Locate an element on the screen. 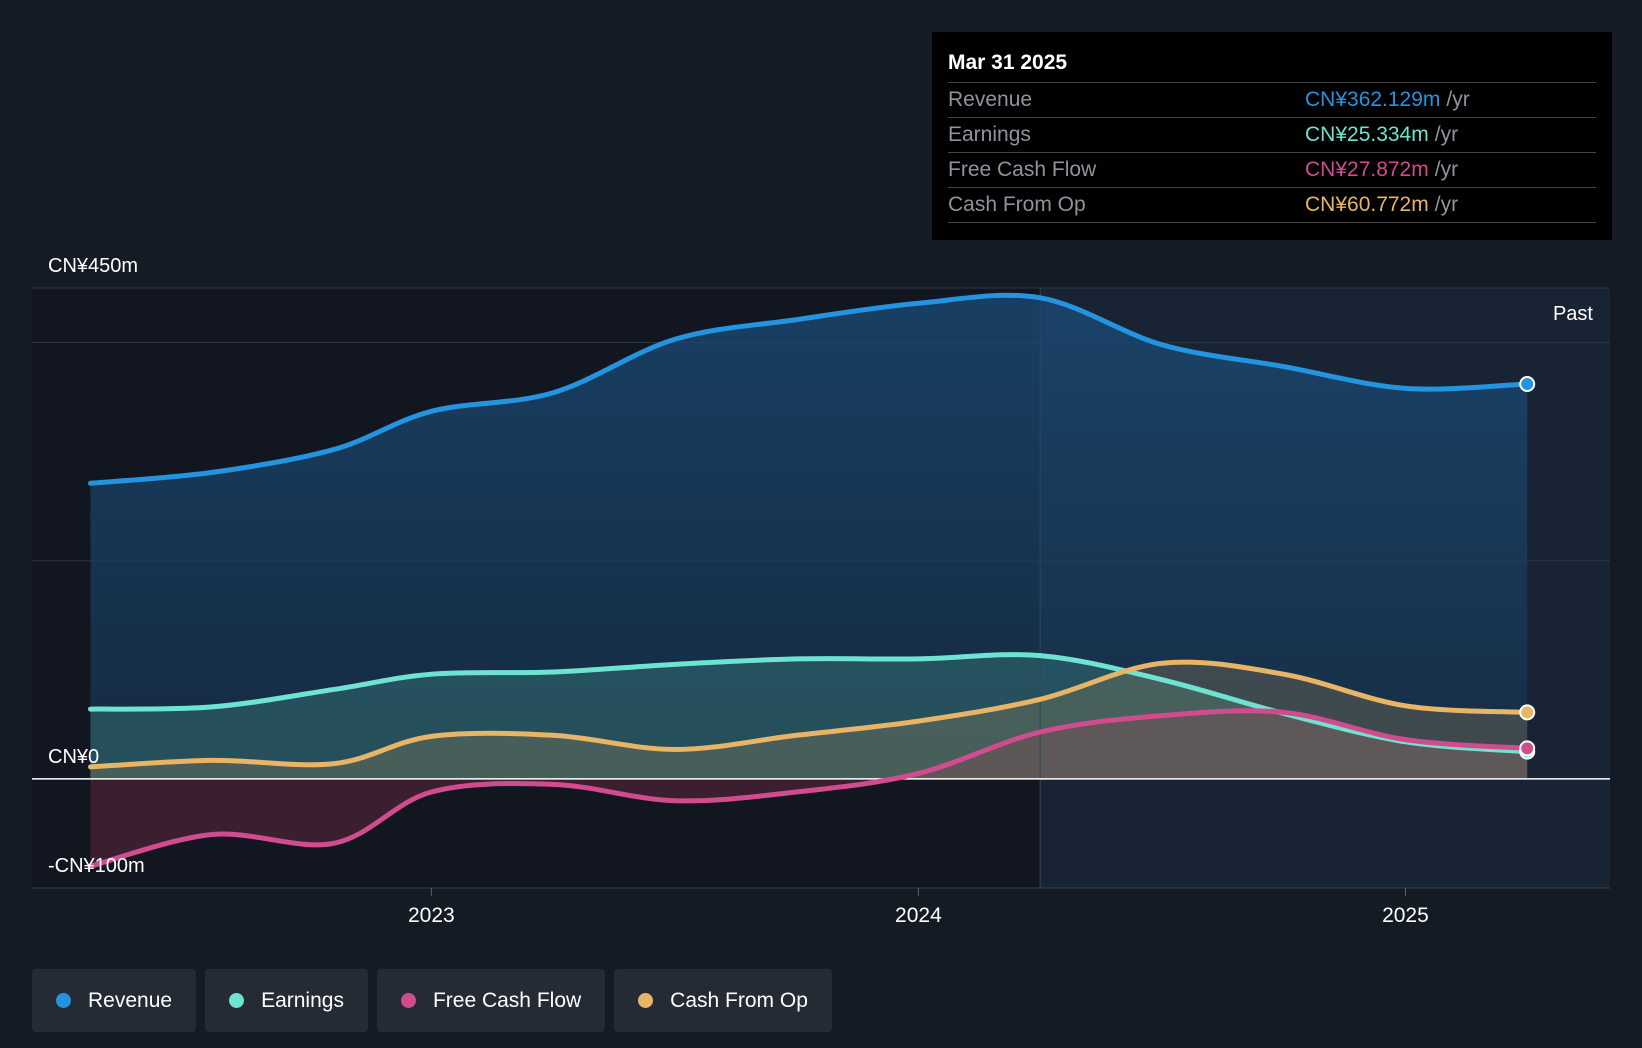 The height and width of the screenshot is (1048, 1642). x-tick-label: 2023 is located at coordinates (431, 915).